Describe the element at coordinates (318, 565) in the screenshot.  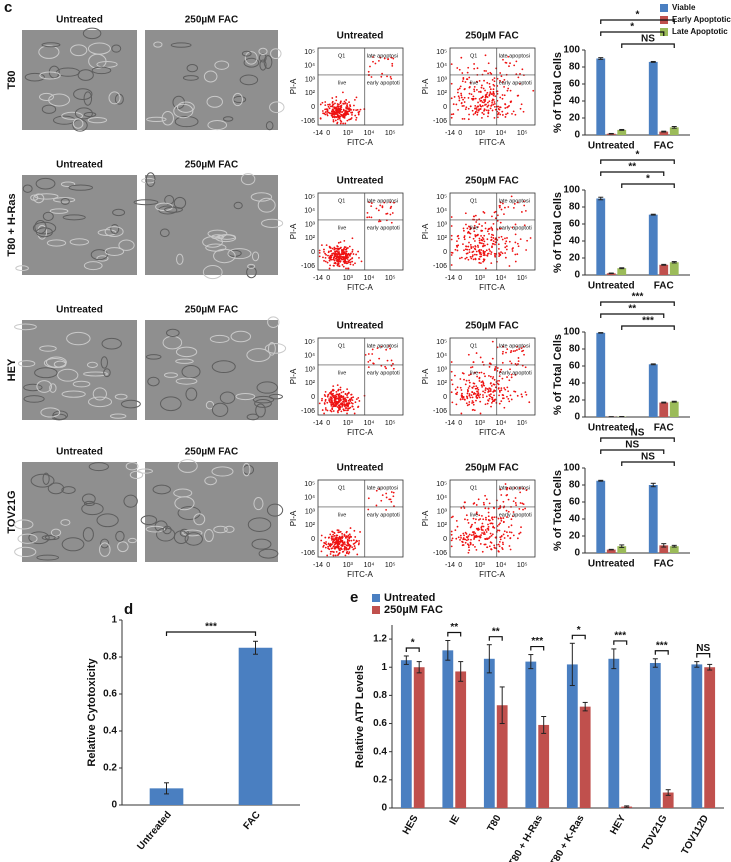
I see `flow-x-tick: -14` at that location.